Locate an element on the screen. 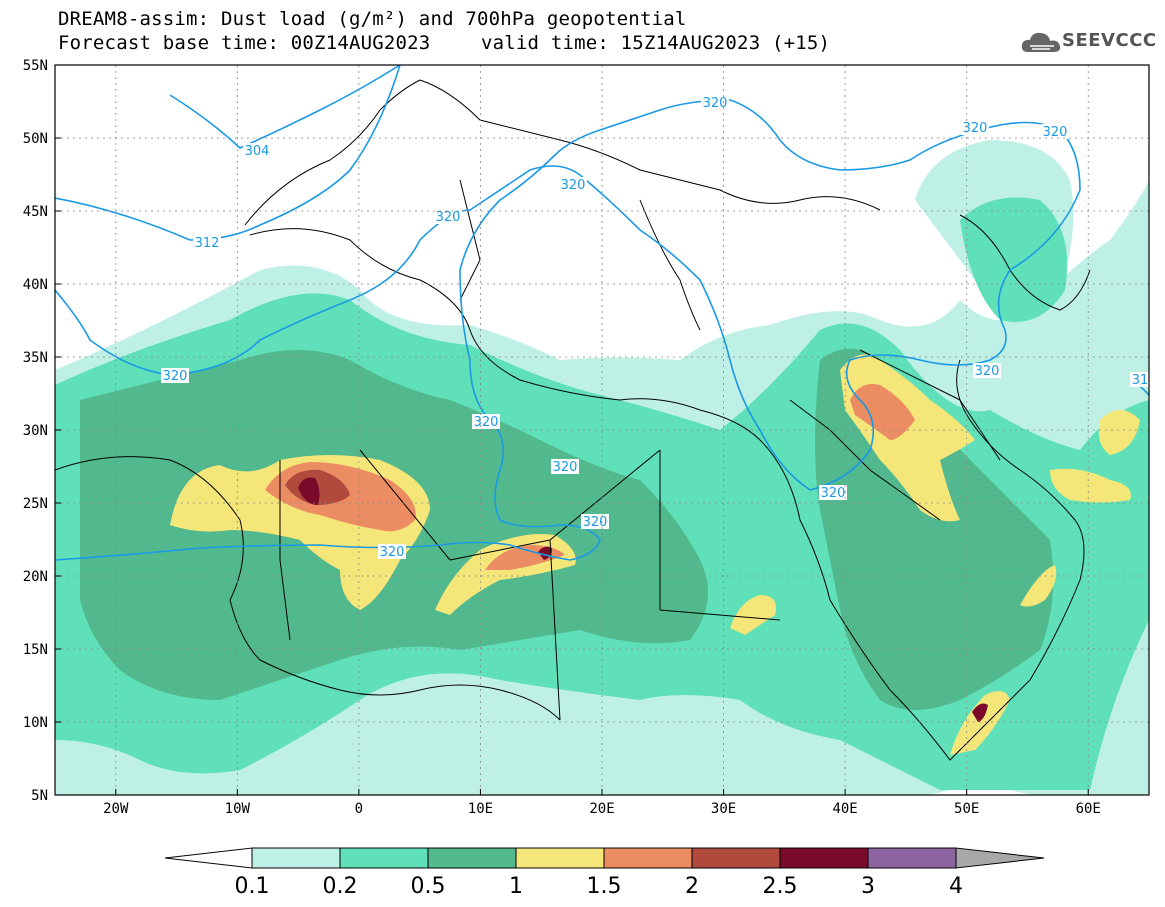 This screenshot has height=907, width=1165. lon-label-30E: 30E is located at coordinates (723, 809).